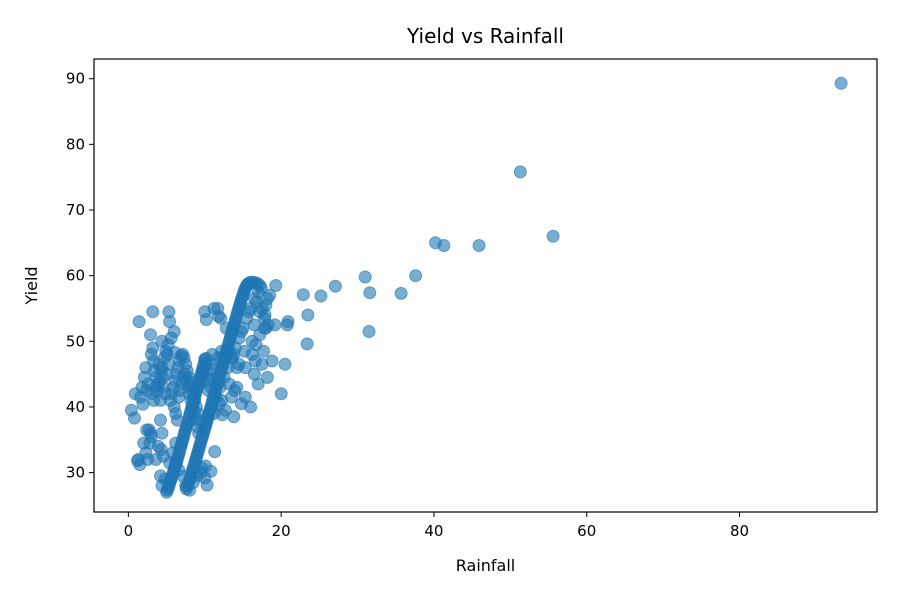 The width and height of the screenshot is (900, 600). What do you see at coordinates (586, 531) in the screenshot?
I see `x-tick-label: 60` at bounding box center [586, 531].